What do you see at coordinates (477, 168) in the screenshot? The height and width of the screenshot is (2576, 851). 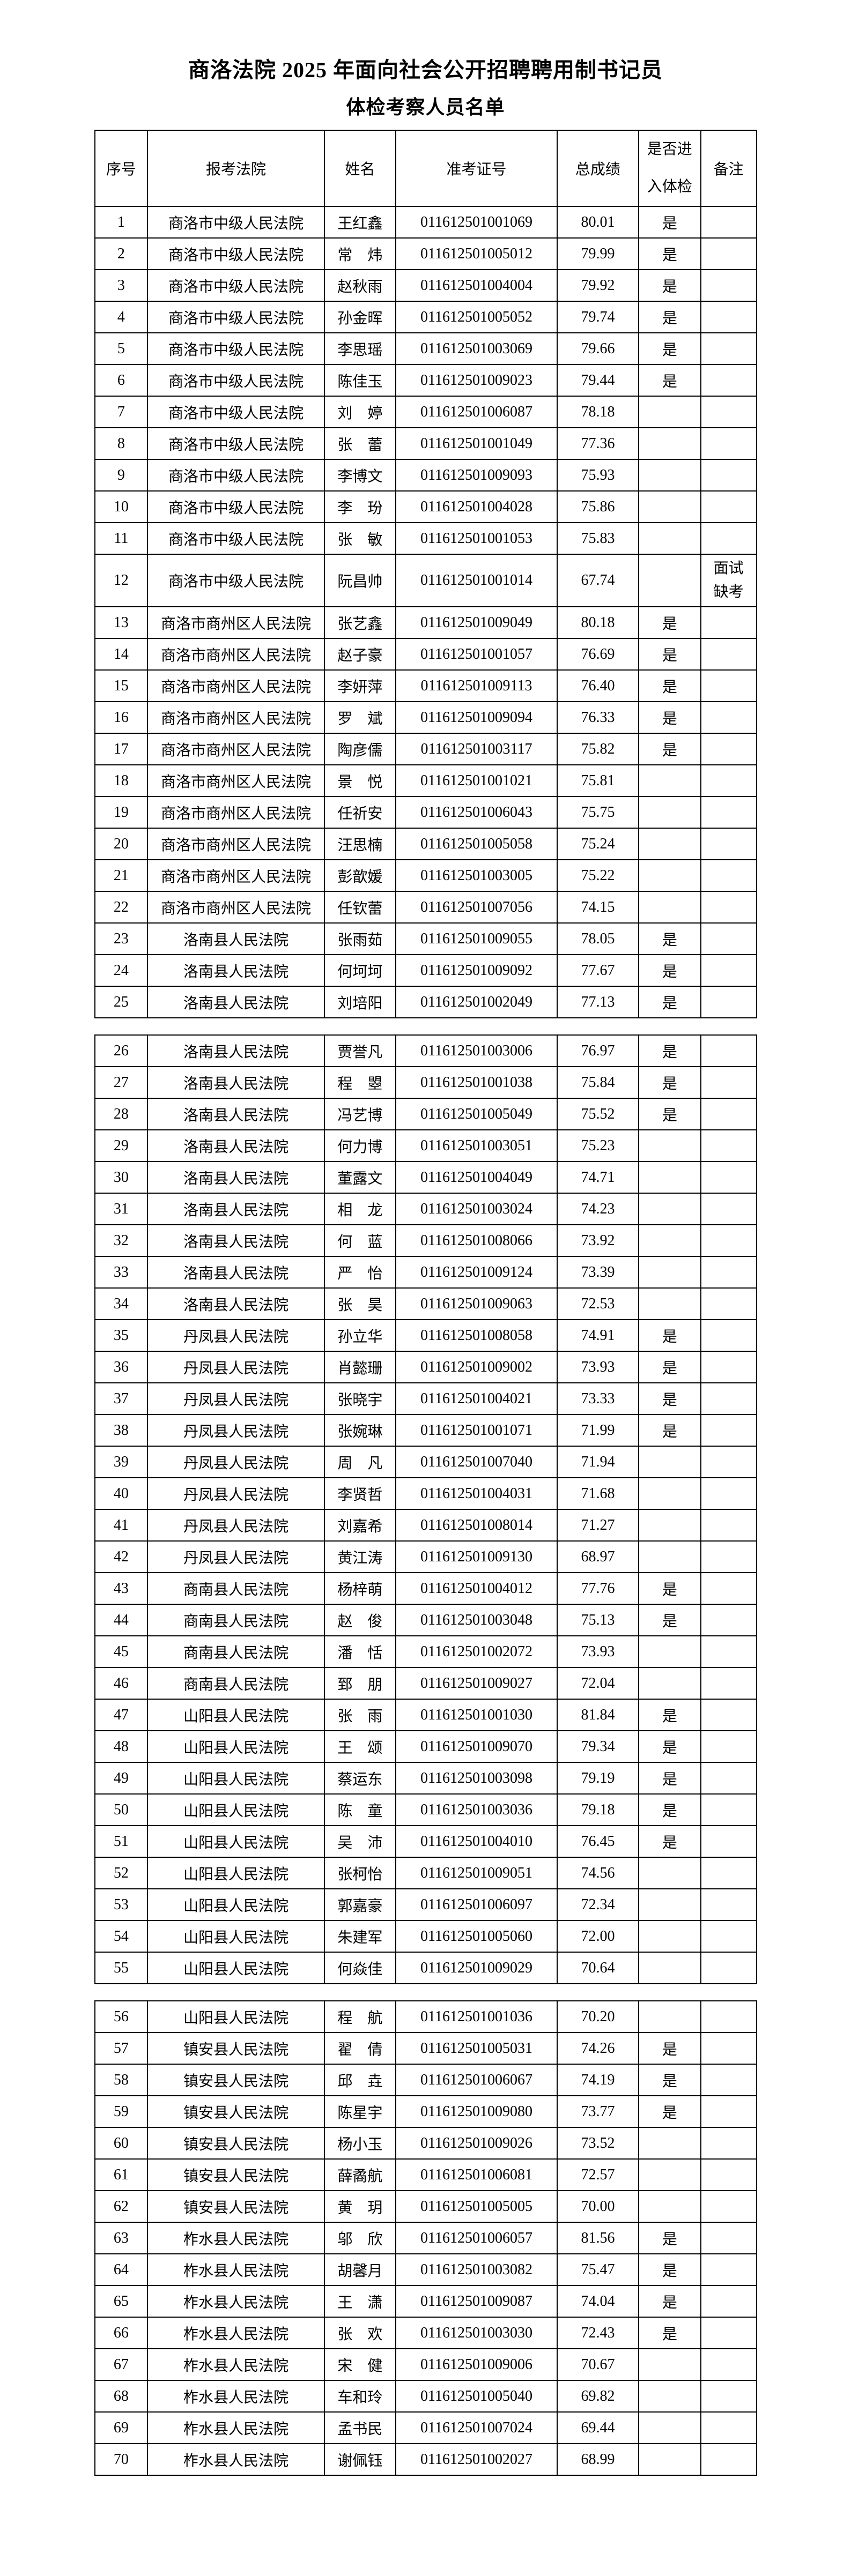 I see `header-cell-ticket: 准考证号` at bounding box center [477, 168].